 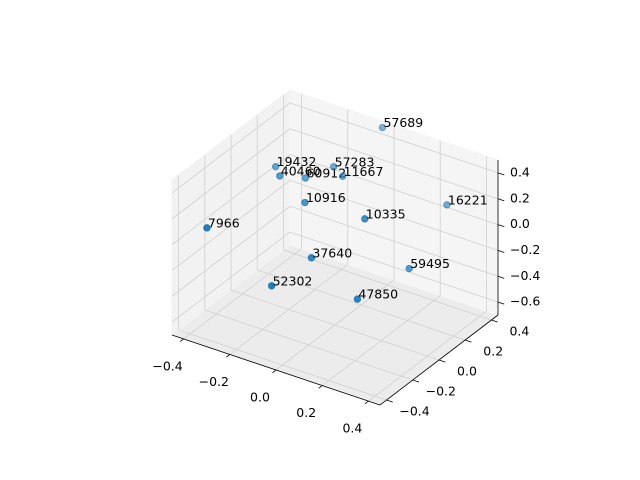 I want to click on x-tick-label: −0.4, so click(x=167, y=365).